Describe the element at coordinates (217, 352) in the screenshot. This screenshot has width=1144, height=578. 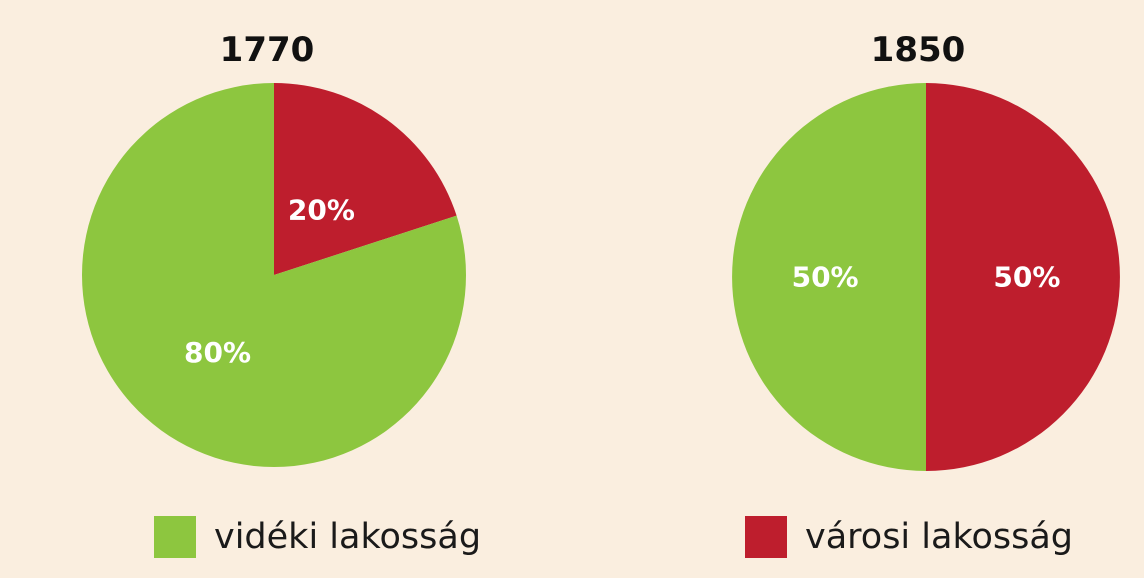
I see `pie-label-1770-rural: 80%` at that location.